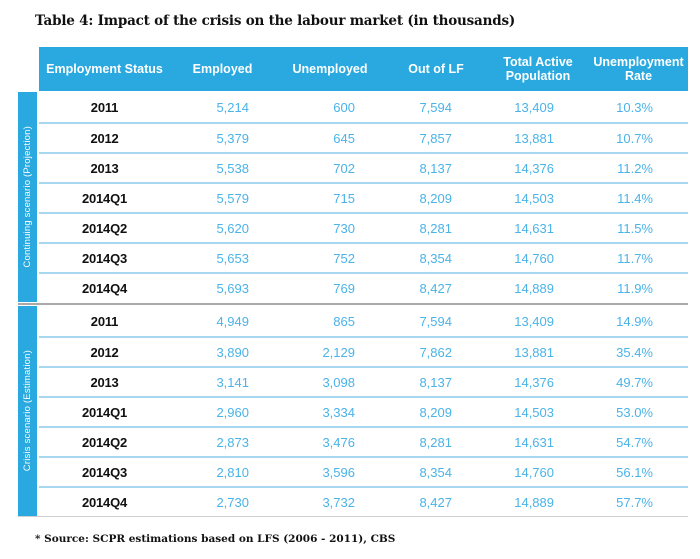  Describe the element at coordinates (232, 382) in the screenshot. I see `employed-value: 3,141` at that location.